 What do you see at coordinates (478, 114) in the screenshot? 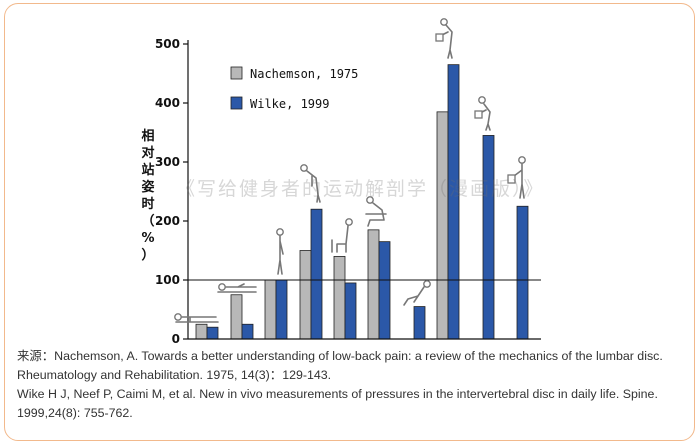
I see `pictogram-lifting-close-box` at bounding box center [478, 114].